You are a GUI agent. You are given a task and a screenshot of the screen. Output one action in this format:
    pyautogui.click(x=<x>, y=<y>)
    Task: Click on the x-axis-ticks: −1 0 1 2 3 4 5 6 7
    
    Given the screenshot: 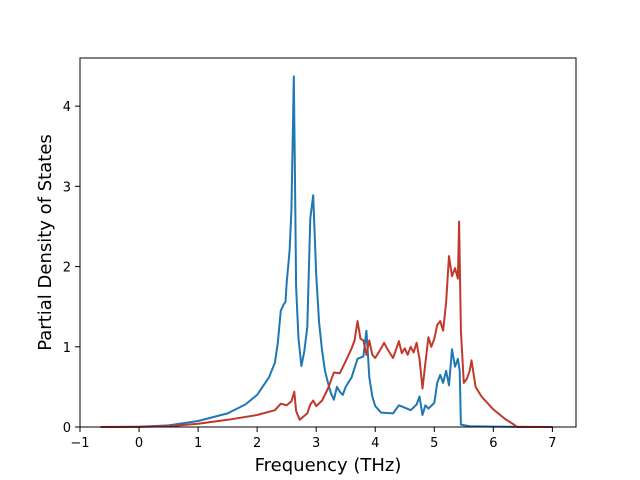 What is the action you would take?
    pyautogui.click(x=313, y=439)
    